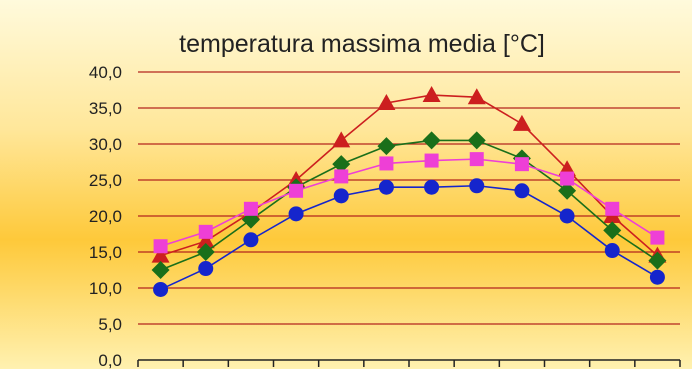 The width and height of the screenshot is (692, 369). Describe the element at coordinates (105, 180) in the screenshot. I see `y-tick-label: 25,0` at that location.